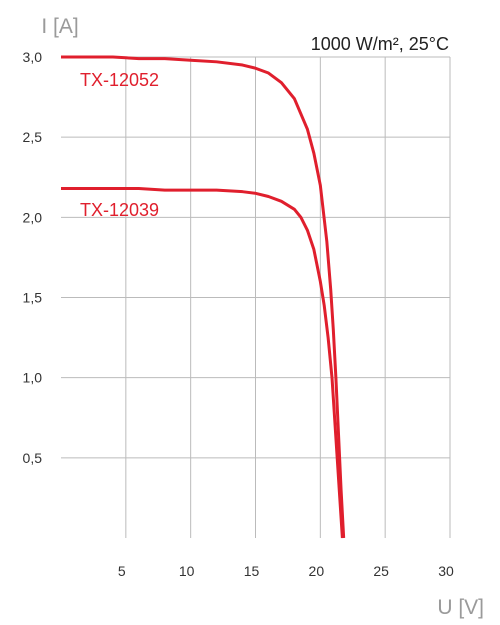 The width and height of the screenshot is (500, 625). Describe the element at coordinates (33, 458) in the screenshot. I see `y-tick-label: 0,5` at that location.